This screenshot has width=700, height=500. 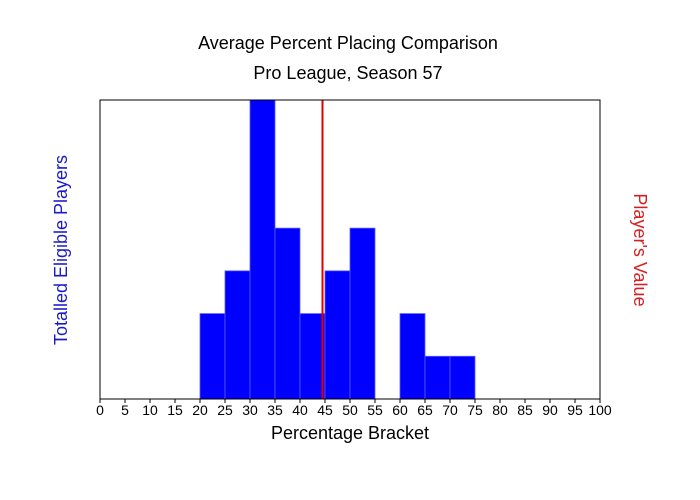 What do you see at coordinates (375, 410) in the screenshot?
I see `x-tick-label: 55` at bounding box center [375, 410].